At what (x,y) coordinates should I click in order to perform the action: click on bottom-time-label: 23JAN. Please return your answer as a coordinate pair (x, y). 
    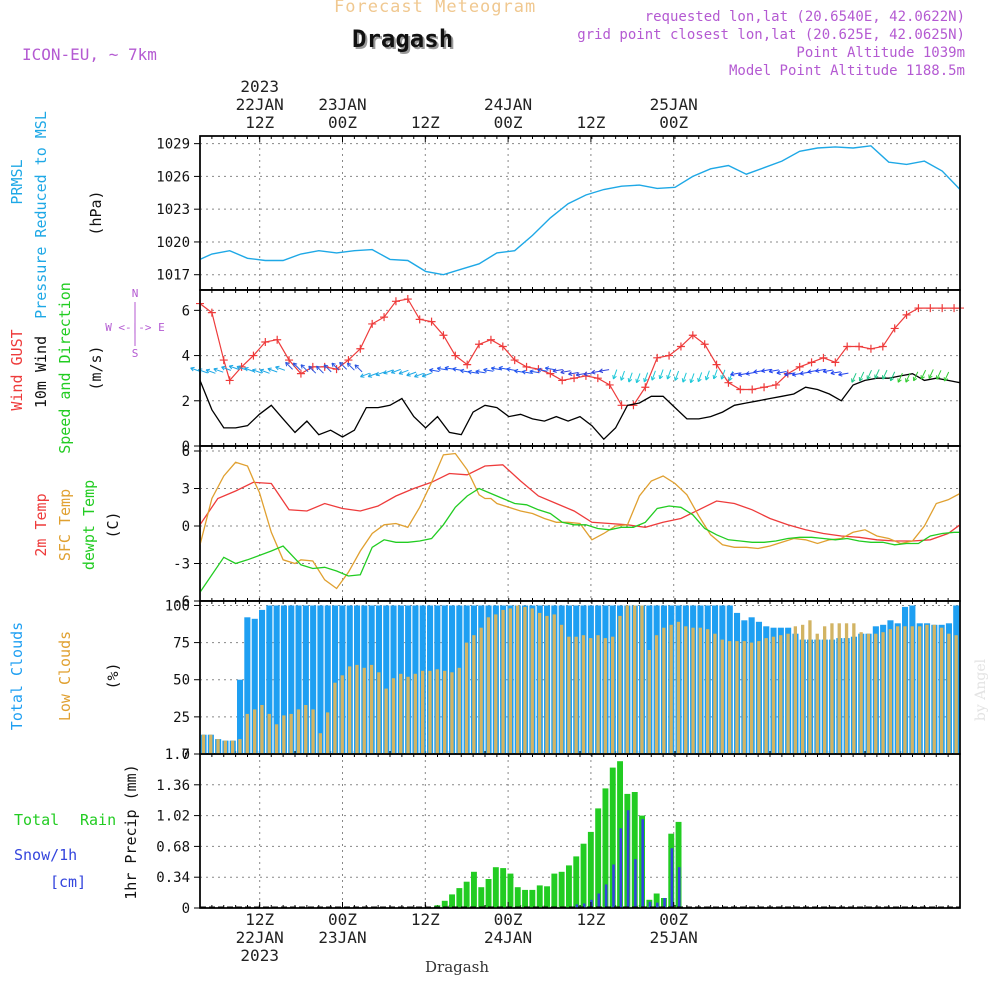
    Looking at the image, I should click on (342, 937).